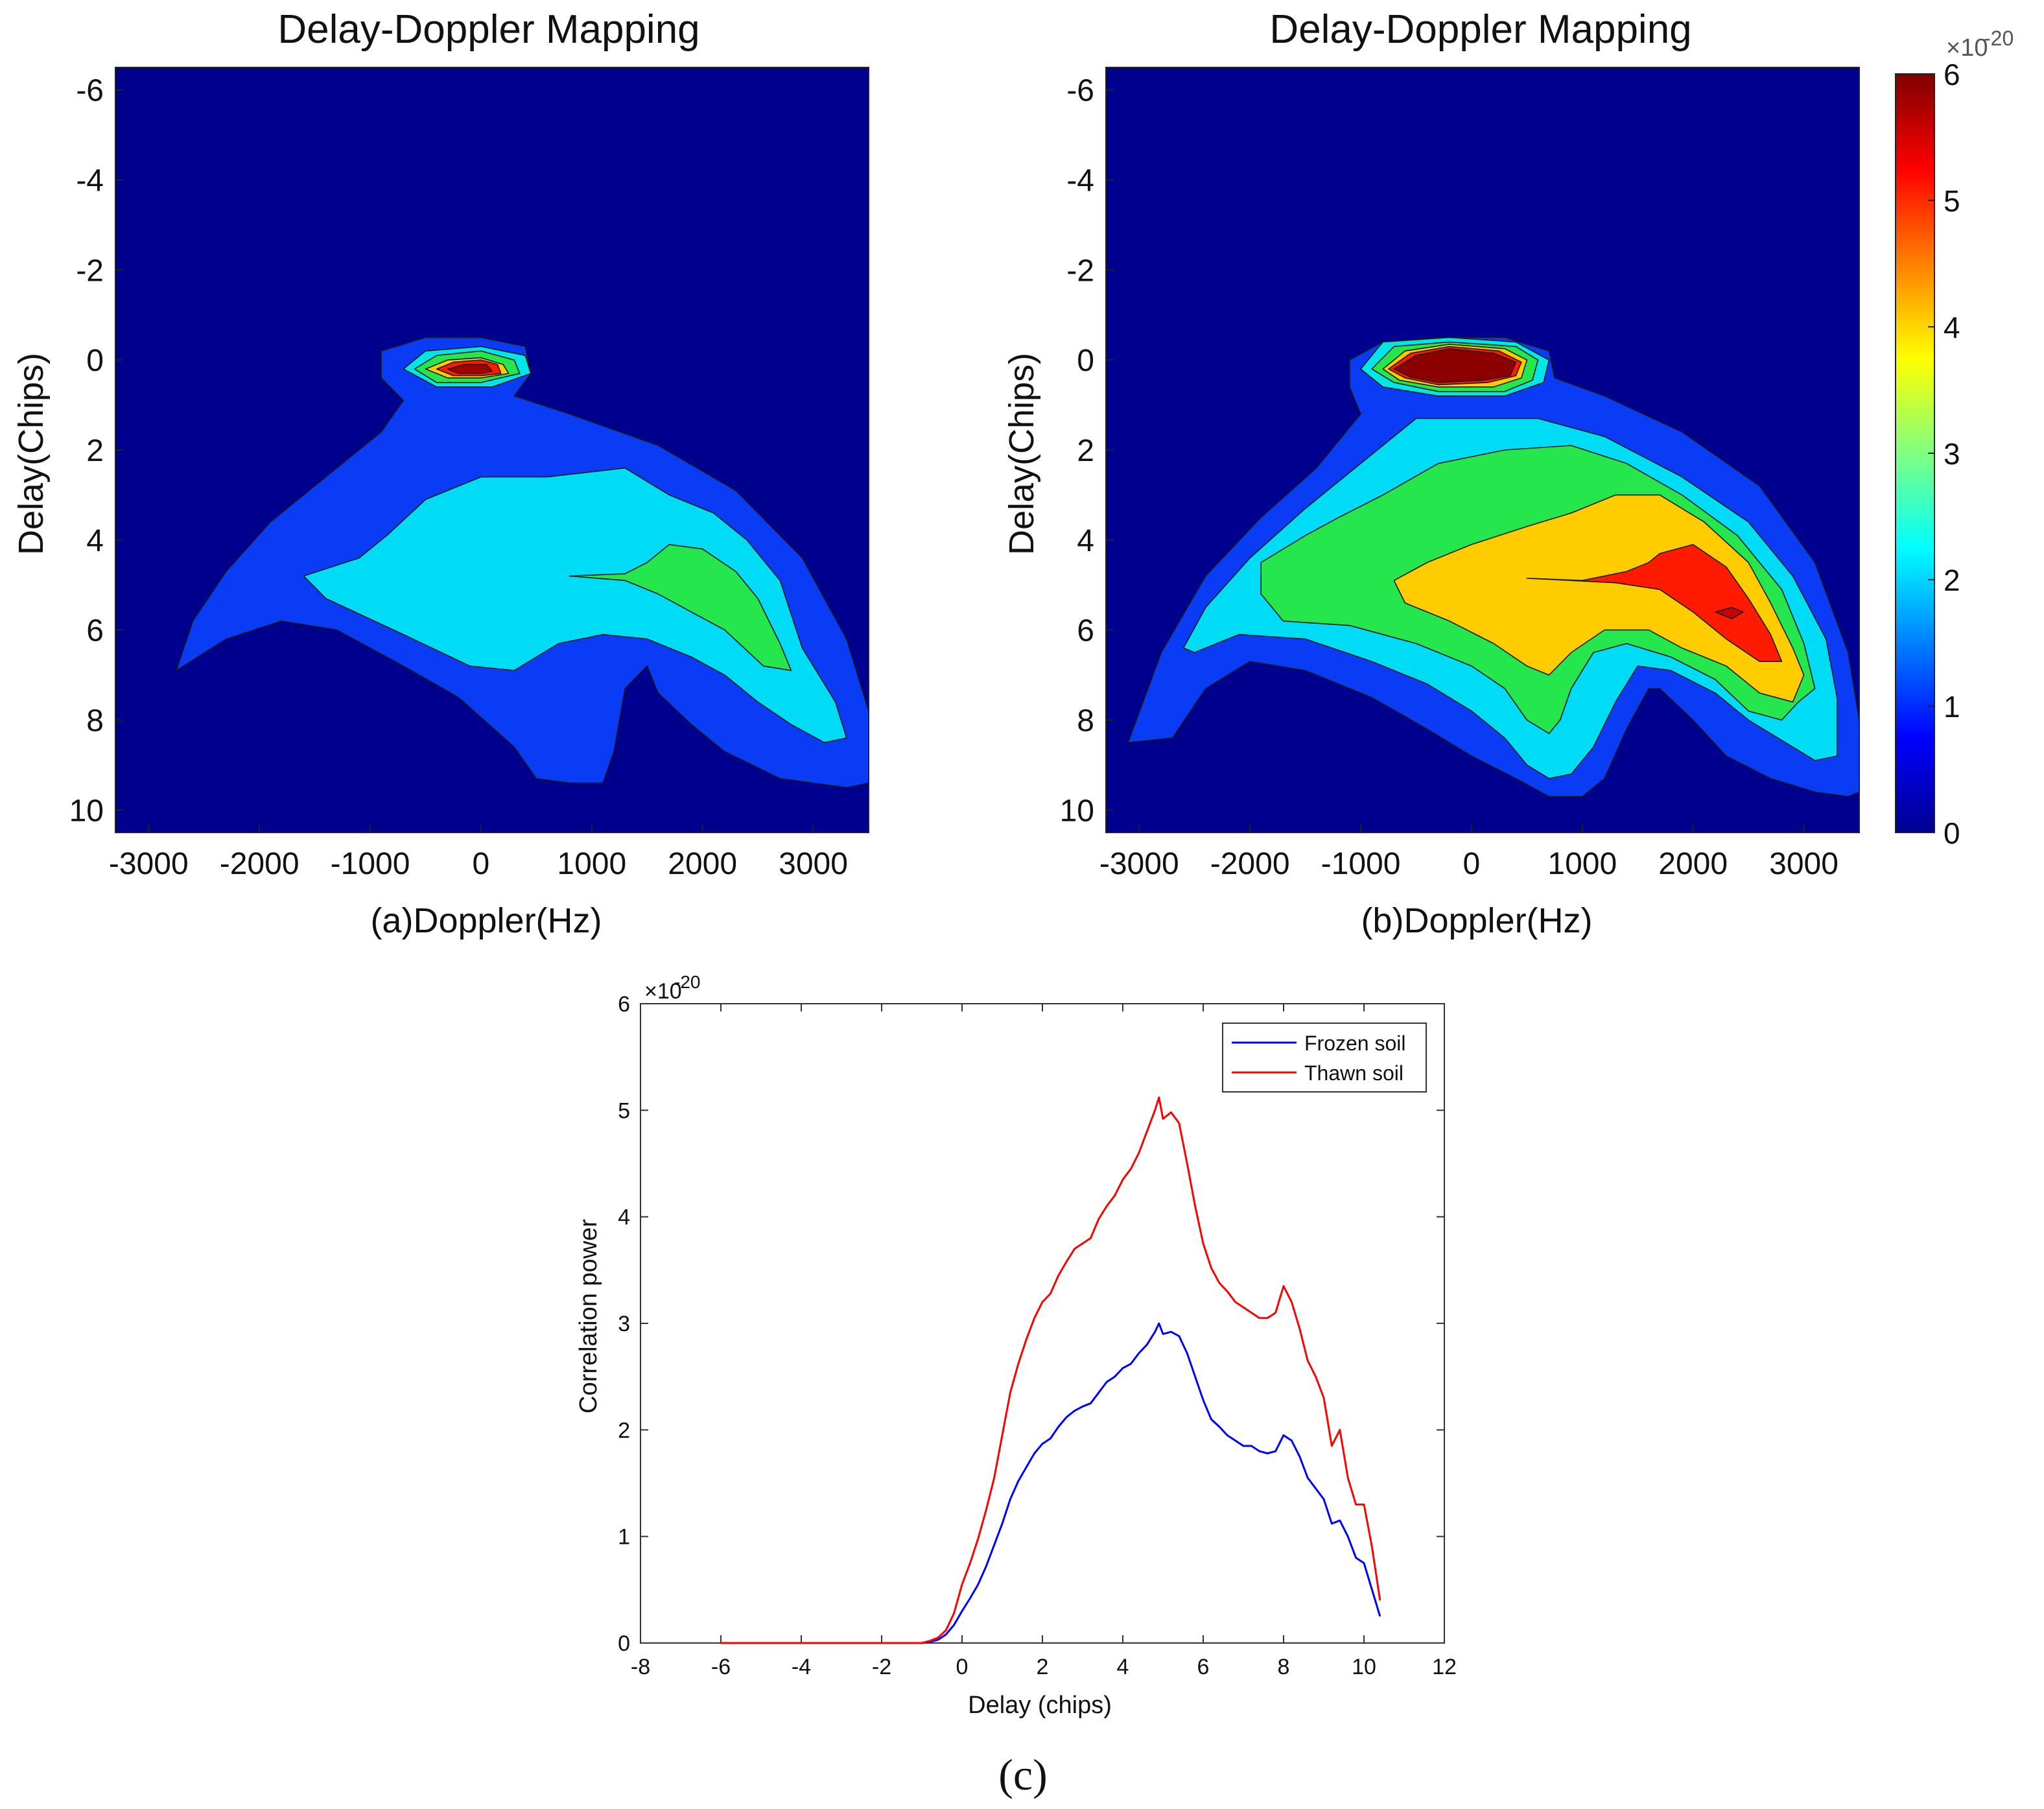  I want to click on panel-c-axes-frame, so click(1042, 1323).